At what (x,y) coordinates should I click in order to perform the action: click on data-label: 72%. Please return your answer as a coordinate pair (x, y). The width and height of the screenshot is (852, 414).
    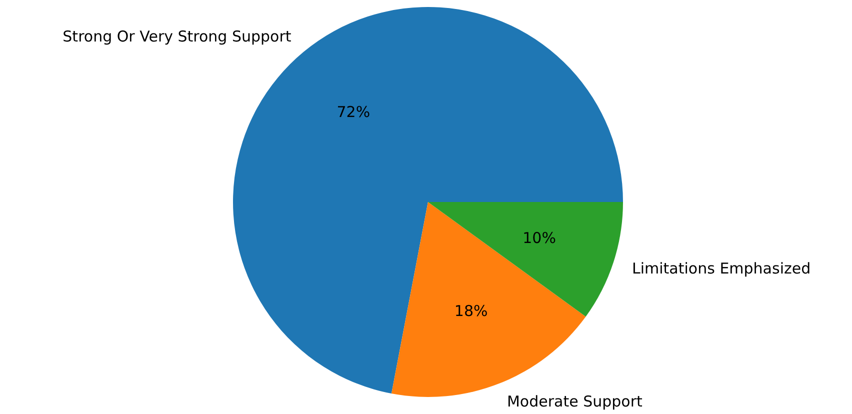
    Looking at the image, I should click on (353, 111).